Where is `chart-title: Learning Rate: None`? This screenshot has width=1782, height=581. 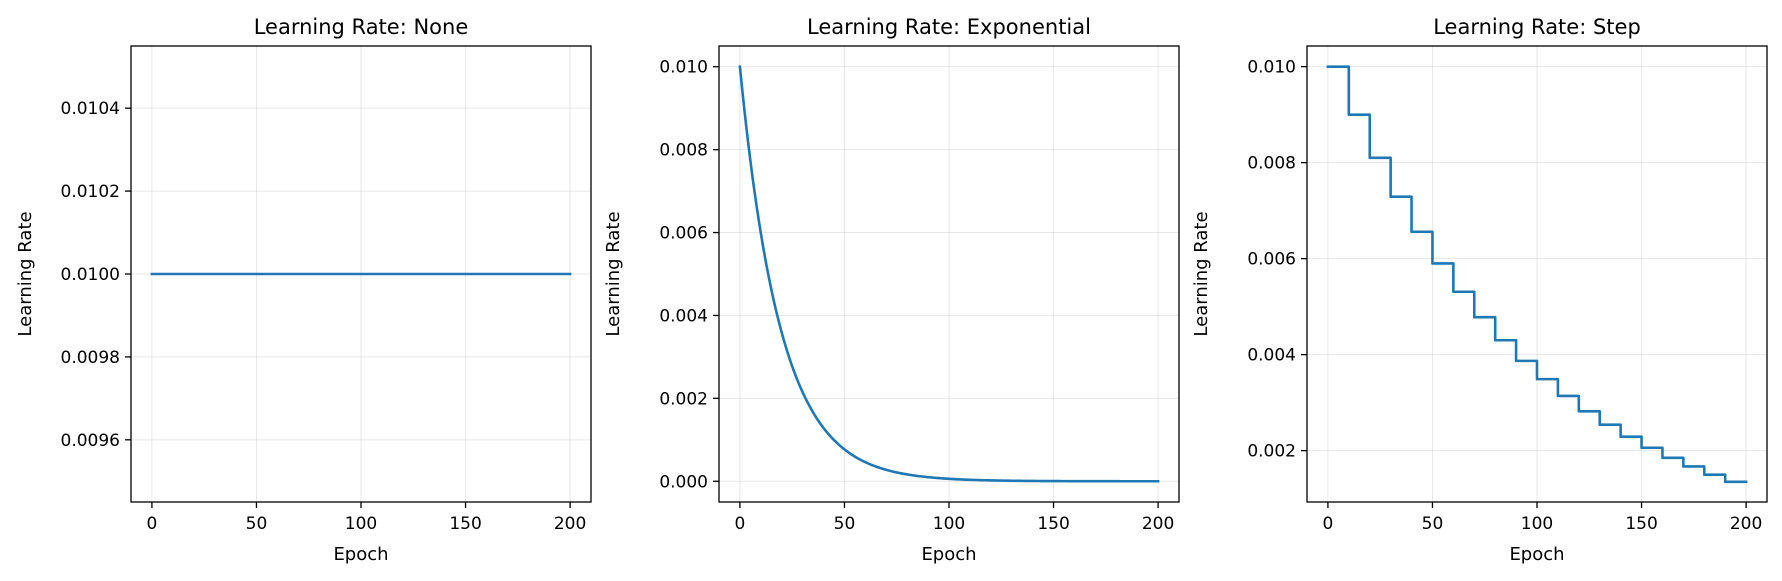 chart-title: Learning Rate: None is located at coordinates (361, 27).